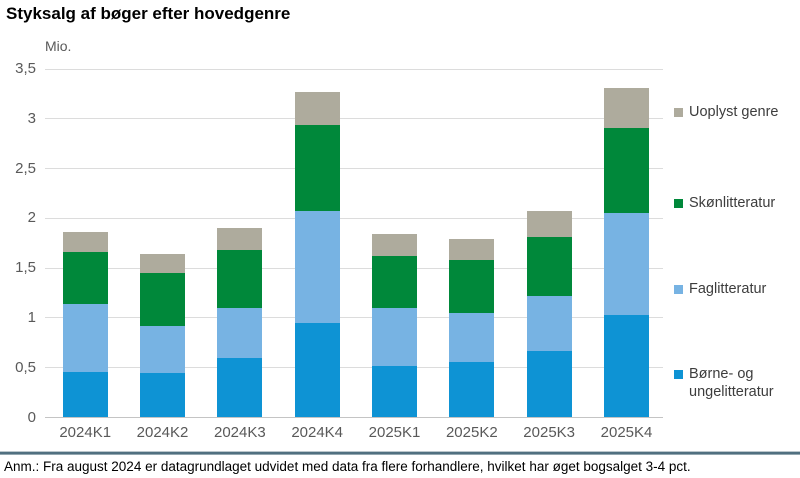 The width and height of the screenshot is (800, 478). Describe the element at coordinates (25, 168) in the screenshot. I see `y-tick-label: 2,5` at that location.